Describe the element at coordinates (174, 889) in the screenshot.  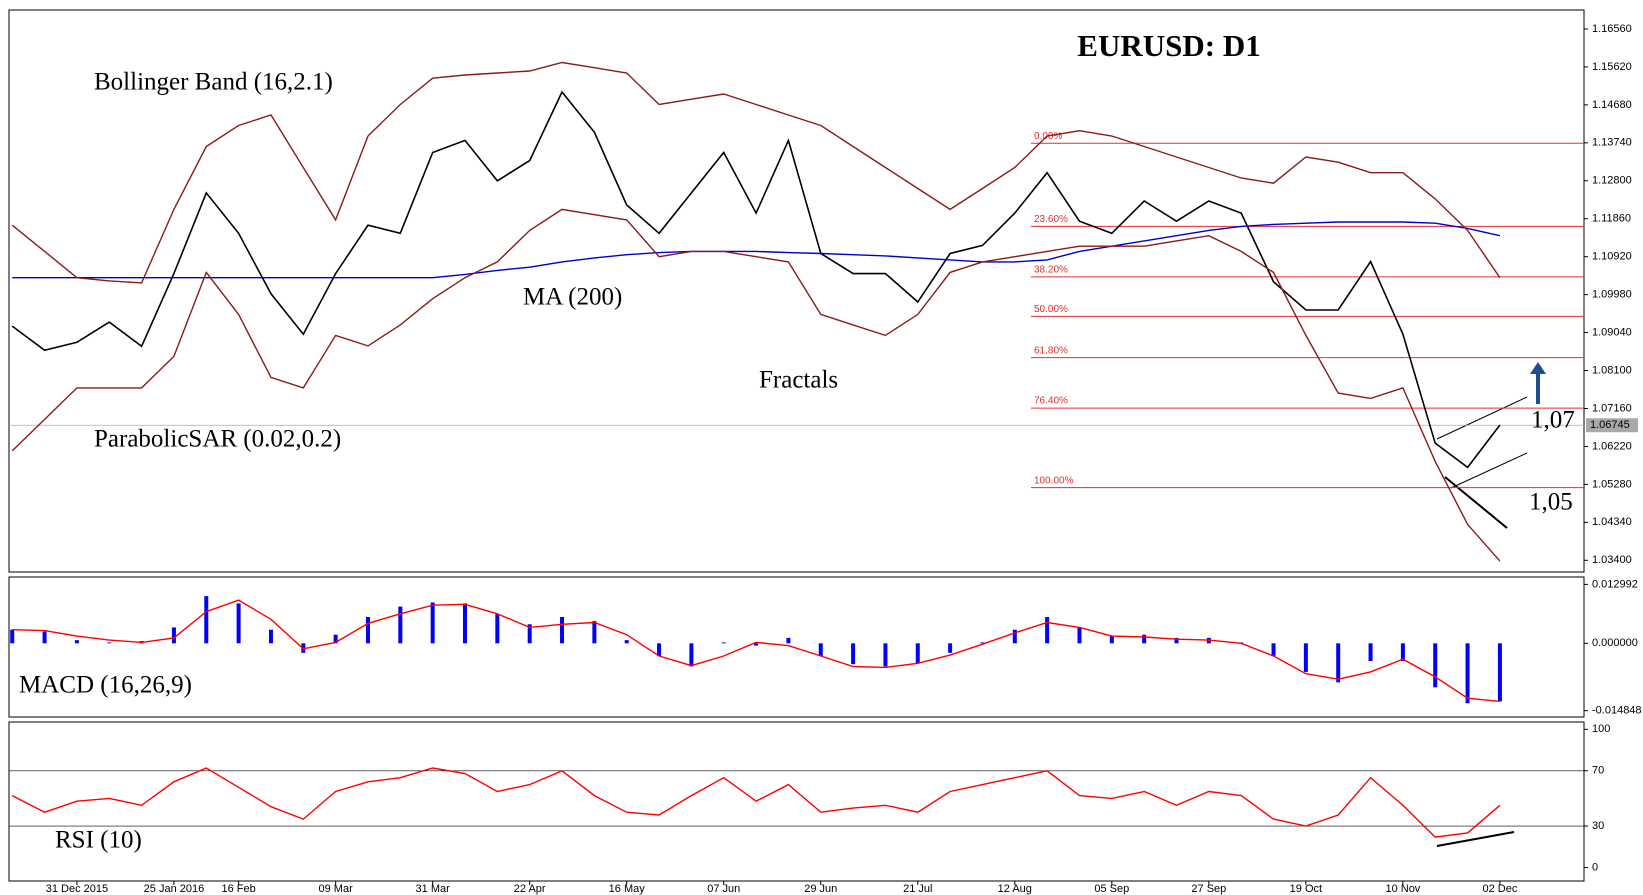
I see `x-tick-label: 25 Jan 2016` at that location.